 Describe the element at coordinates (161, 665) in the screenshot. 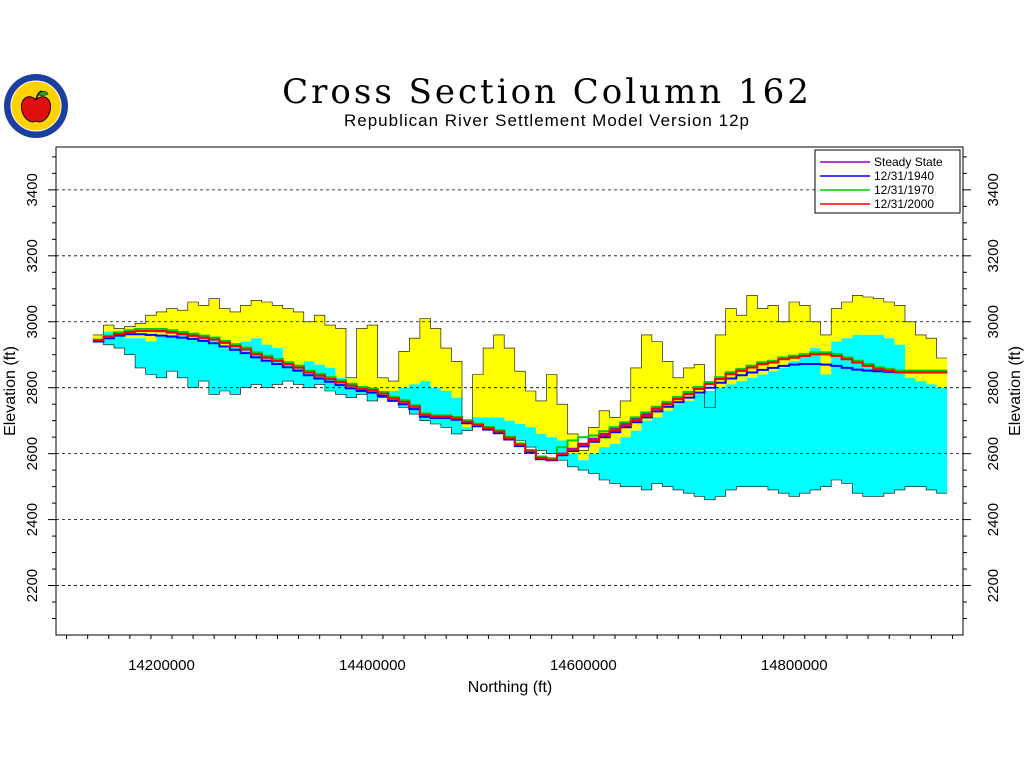

I see `x-tick-label: 14200000` at that location.